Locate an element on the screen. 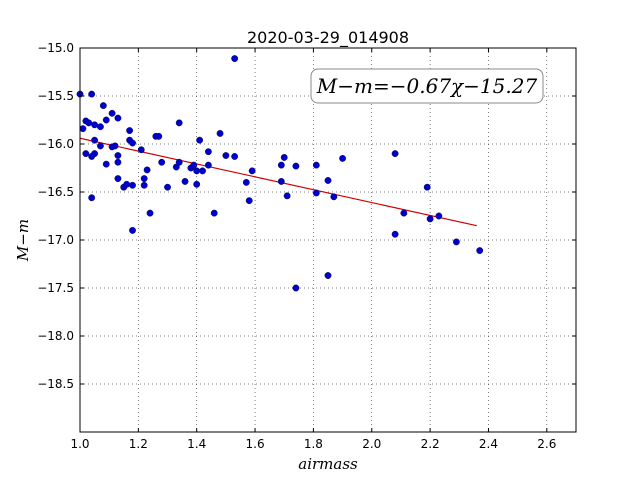 This screenshot has height=480, width=640. y-tick-label: −17.5 is located at coordinates (55, 288).